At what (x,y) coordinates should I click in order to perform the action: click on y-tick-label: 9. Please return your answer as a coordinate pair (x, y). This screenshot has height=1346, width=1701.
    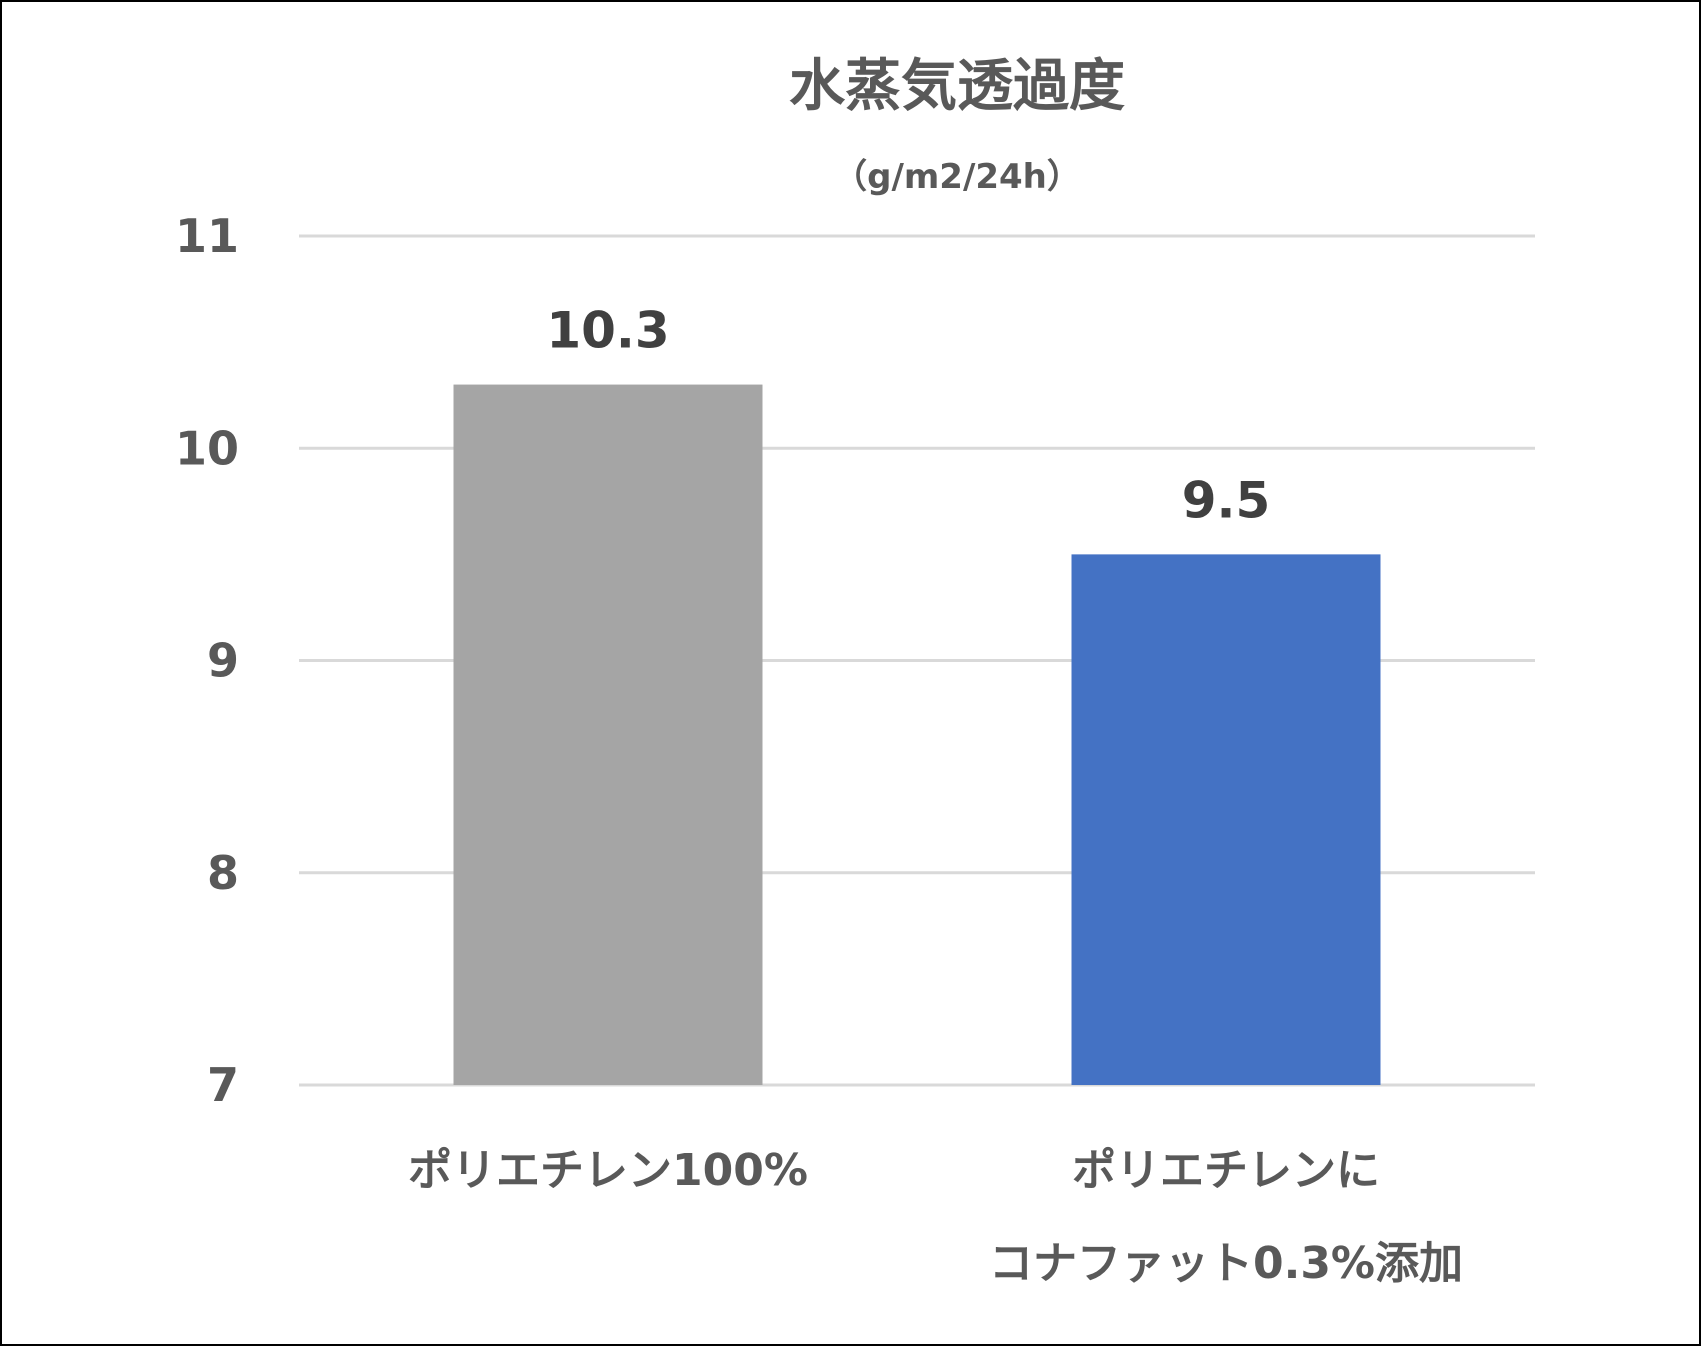
    Looking at the image, I should click on (223, 661).